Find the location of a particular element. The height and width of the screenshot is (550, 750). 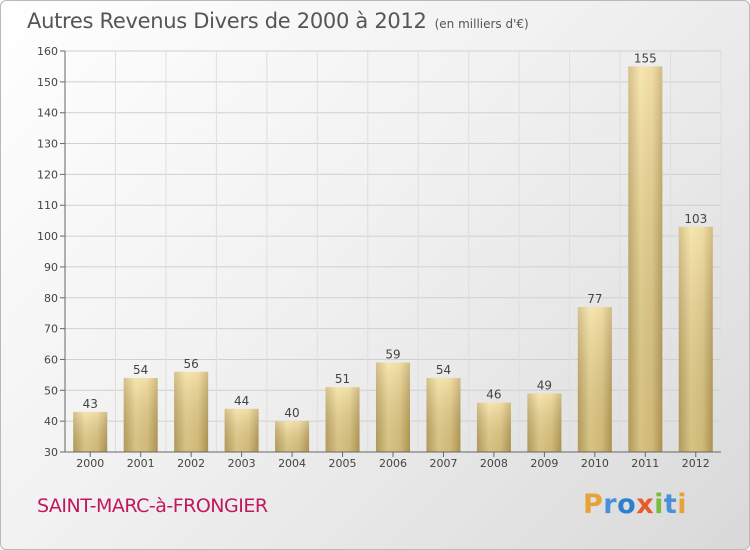

value-label-2011: 155 is located at coordinates (645, 58).